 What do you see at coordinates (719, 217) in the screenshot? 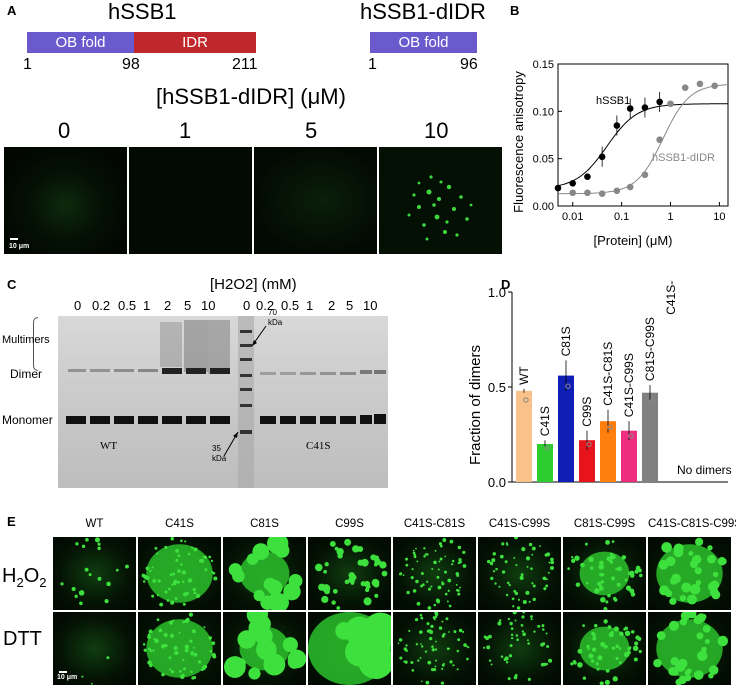
I see `x-tick-label: 10` at bounding box center [719, 217].